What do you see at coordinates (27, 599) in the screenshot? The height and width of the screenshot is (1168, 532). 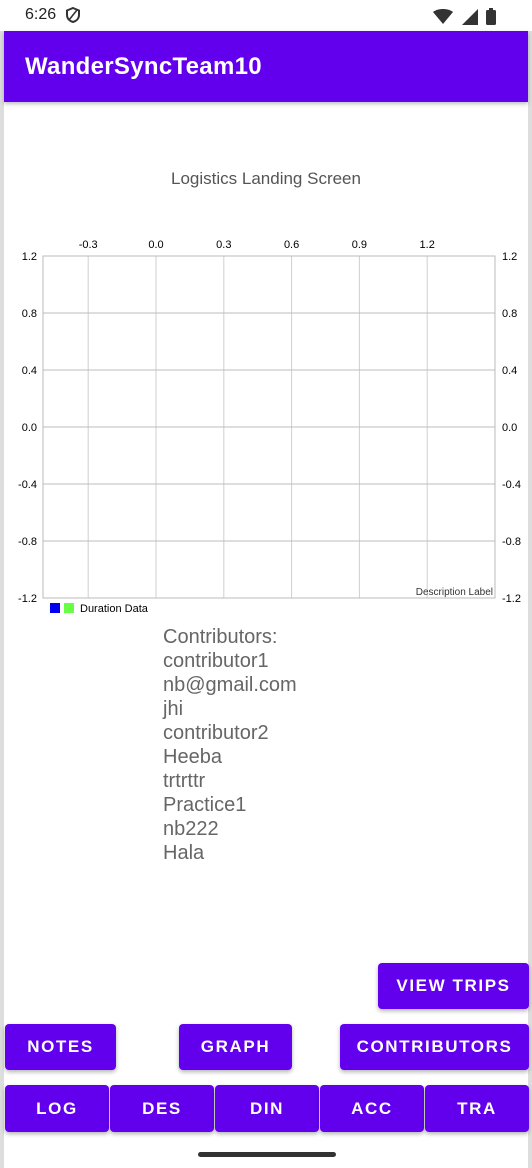 I see `y-tick-label-left: -1.2` at bounding box center [27, 599].